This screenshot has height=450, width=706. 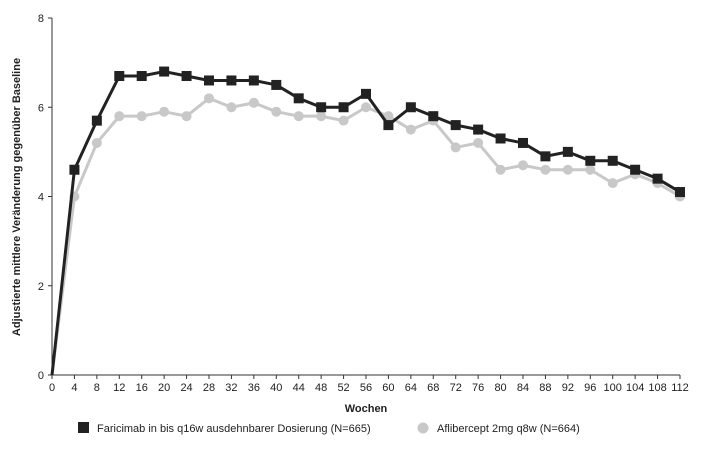 I want to click on x-tick-label: 48, so click(x=321, y=388).